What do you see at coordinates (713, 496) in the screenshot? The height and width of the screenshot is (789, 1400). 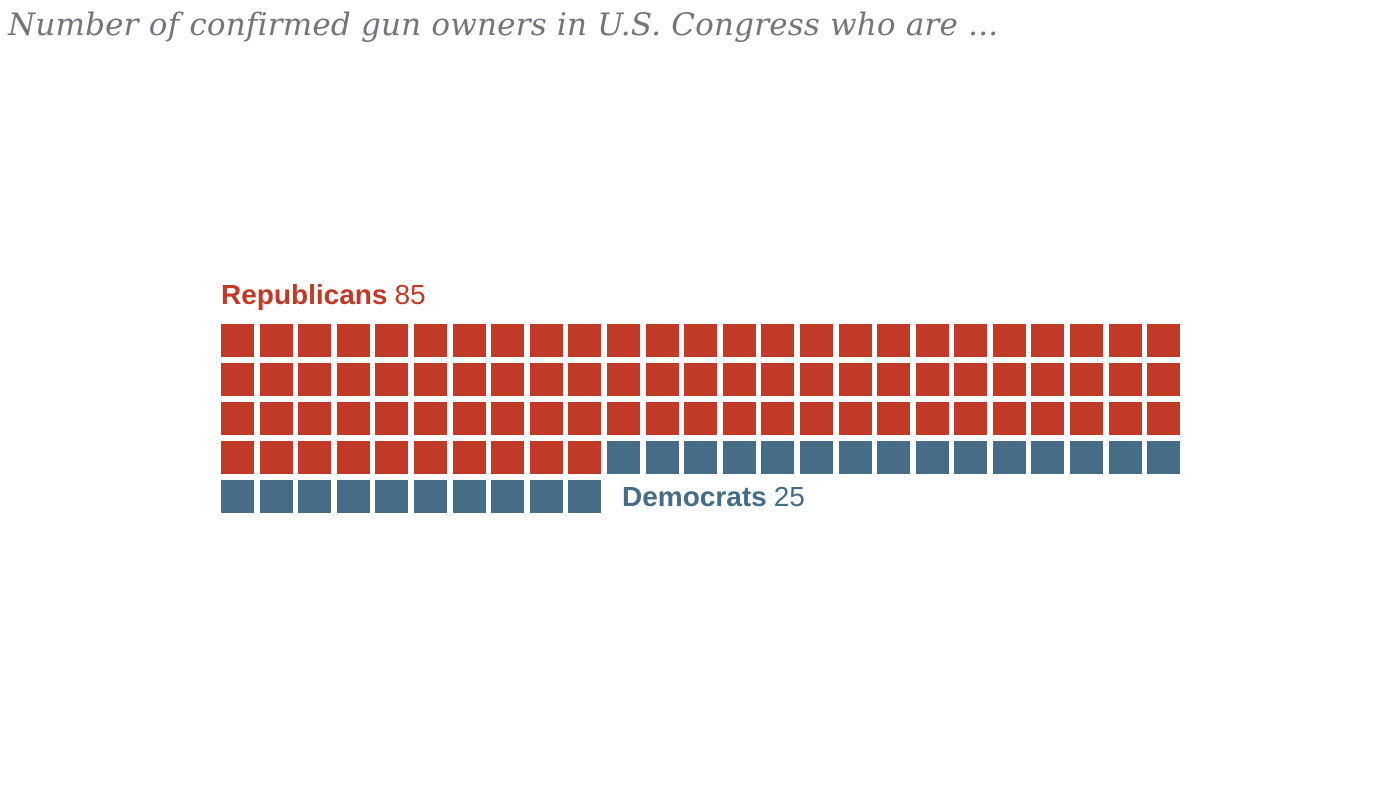 I see `democrats-legend: Democrats 25` at bounding box center [713, 496].